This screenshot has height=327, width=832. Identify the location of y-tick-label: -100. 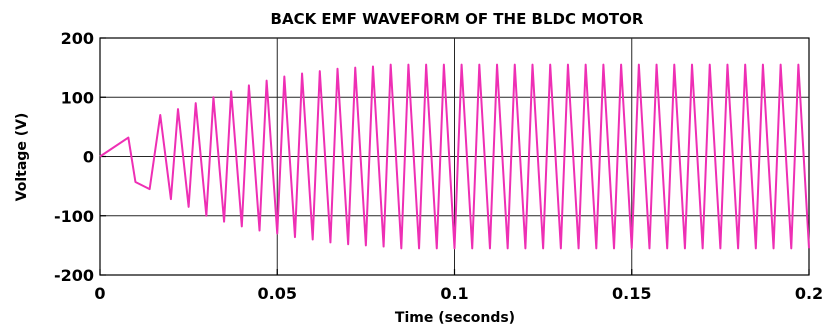
(74, 216).